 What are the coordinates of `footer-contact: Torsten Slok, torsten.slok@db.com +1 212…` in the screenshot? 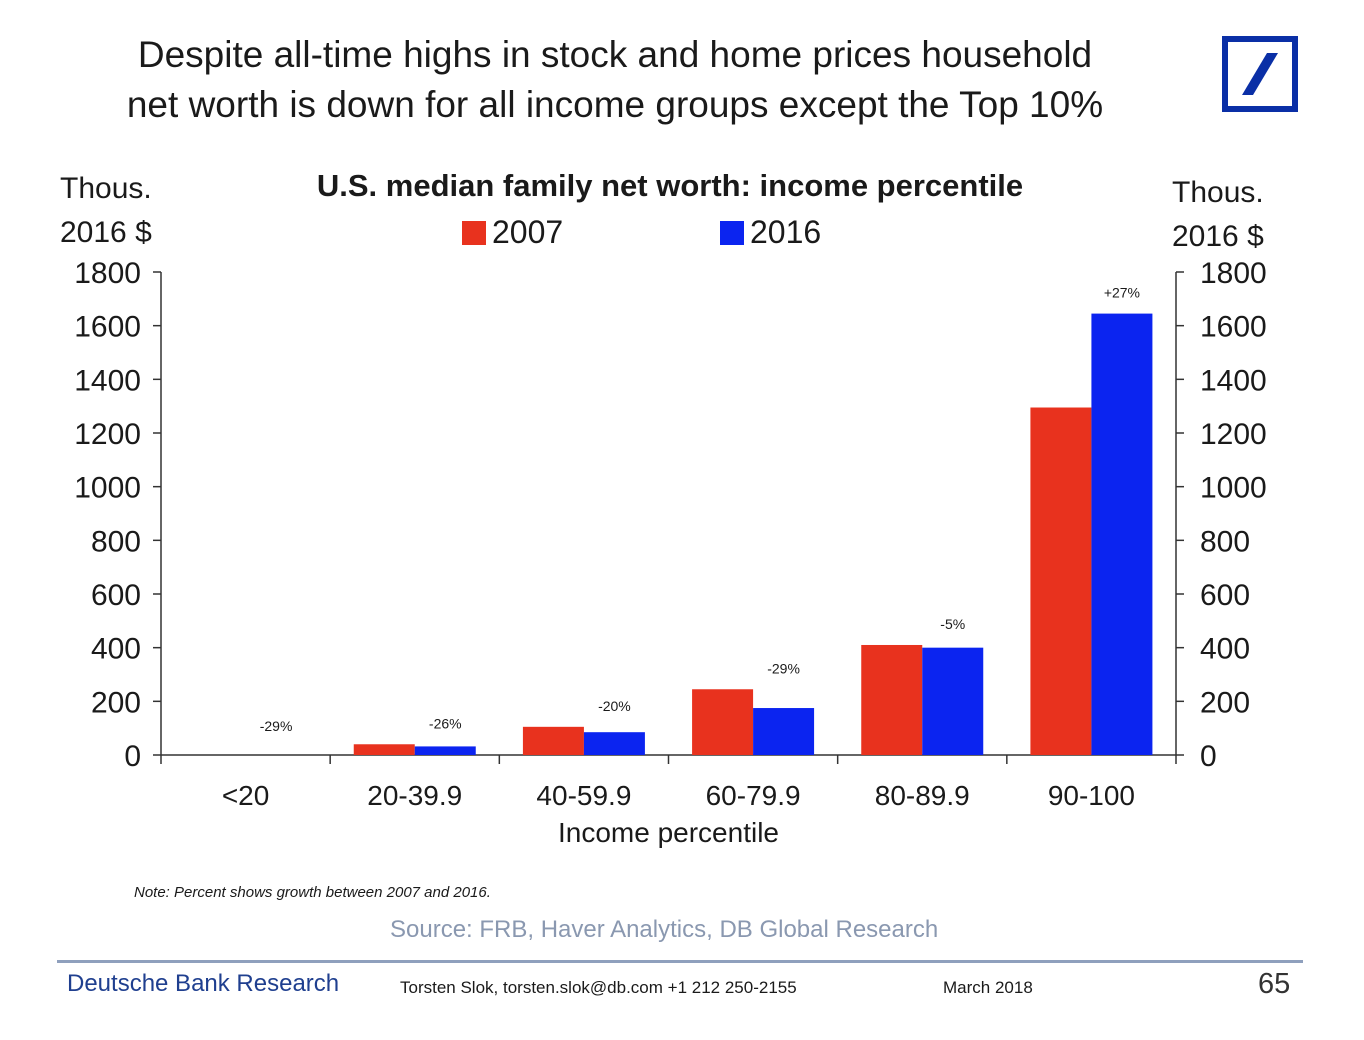 It's located at (598, 987).